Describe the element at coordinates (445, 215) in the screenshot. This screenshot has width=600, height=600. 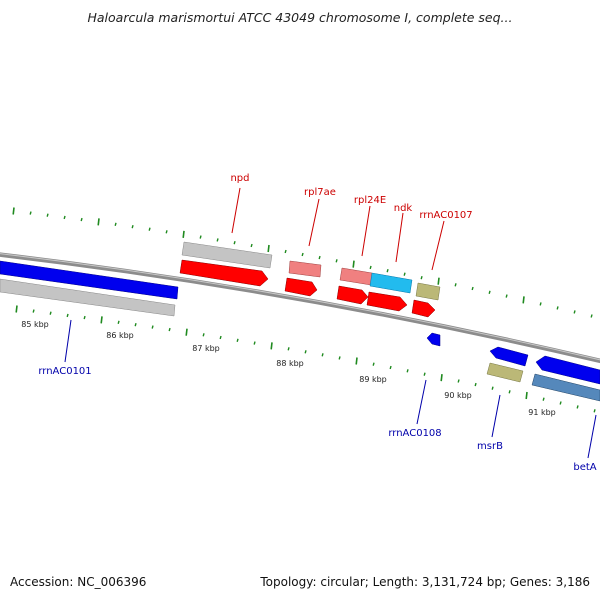
I see `label-rrnAC0107: rrnAC0107` at that location.